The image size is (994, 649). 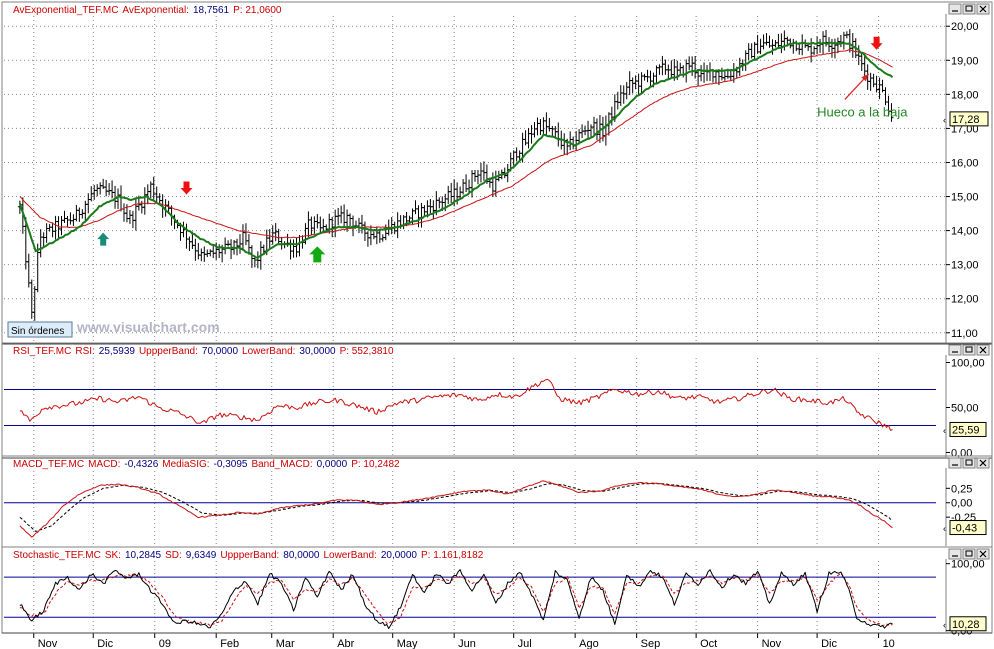 I want to click on stoch-d-line, so click(x=456, y=599).